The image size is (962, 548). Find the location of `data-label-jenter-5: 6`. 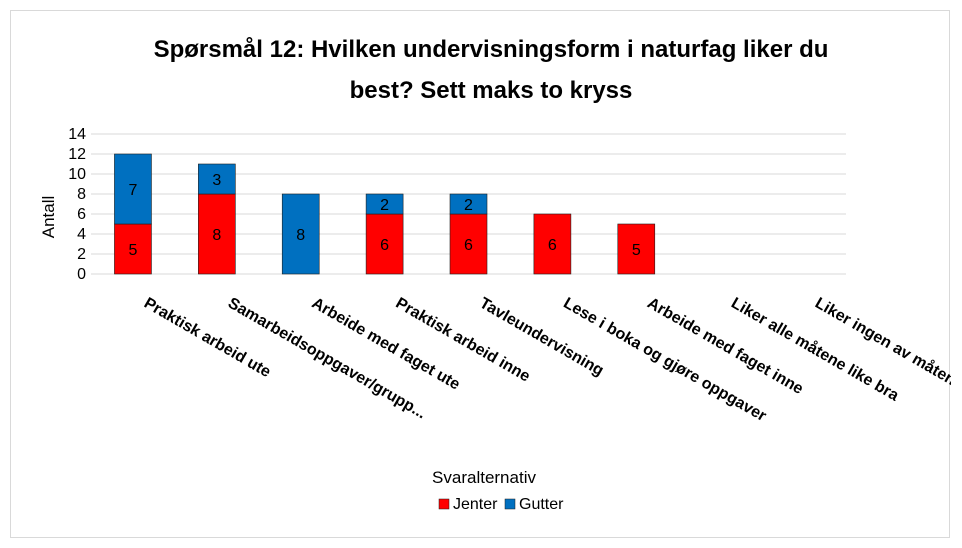

data-label-jenter-5: 6 is located at coordinates (552, 245).